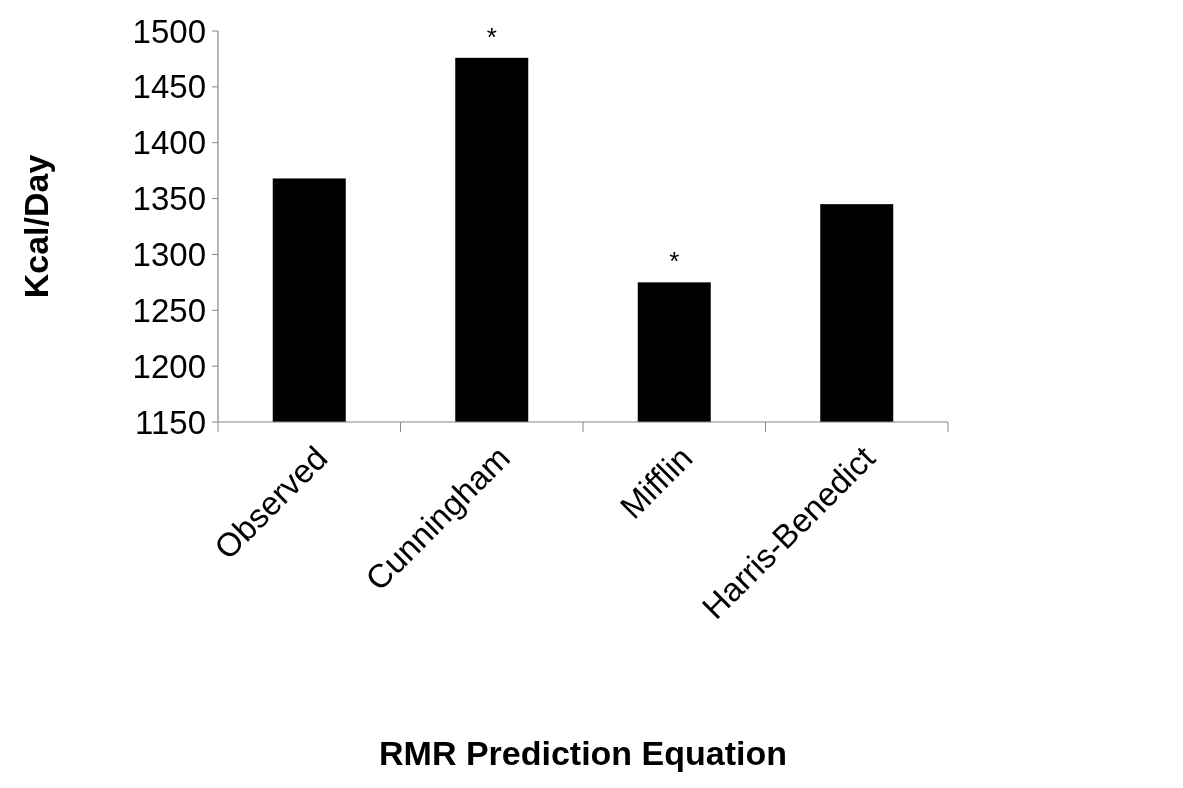  What do you see at coordinates (169, 87) in the screenshot?
I see `y-tick-label: 1450` at bounding box center [169, 87].